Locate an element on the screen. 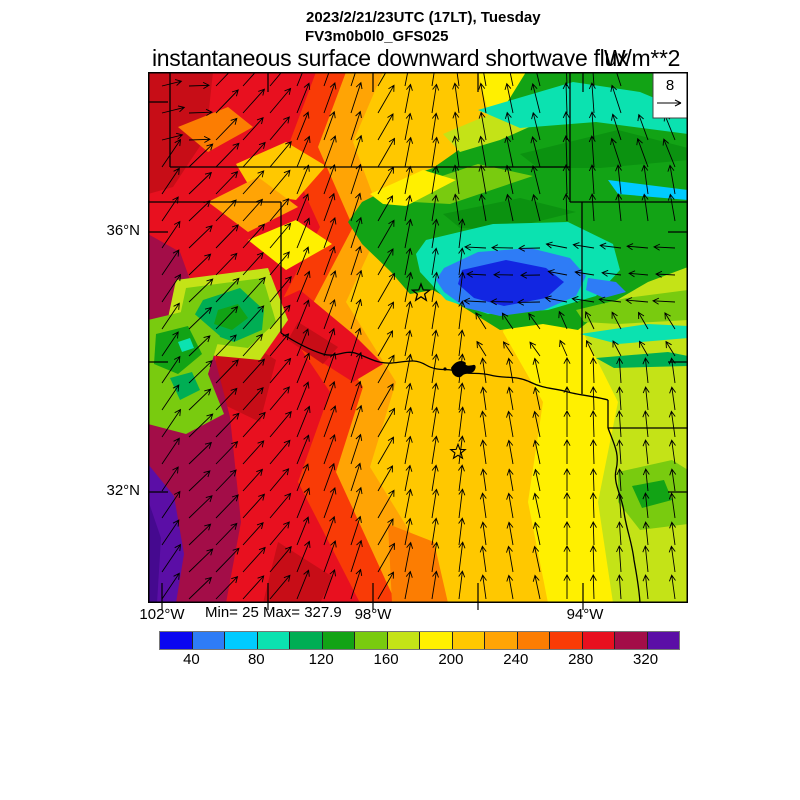 This screenshot has width=800, height=800. lon-label: 94°W is located at coordinates (585, 614).